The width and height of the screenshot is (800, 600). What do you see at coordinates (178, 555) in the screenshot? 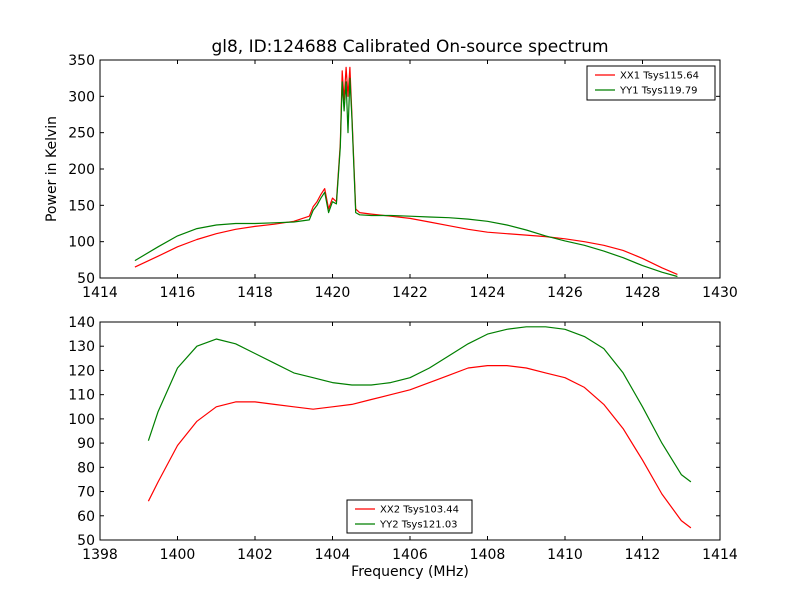
I see `x-tick-label: 1400` at bounding box center [178, 555].